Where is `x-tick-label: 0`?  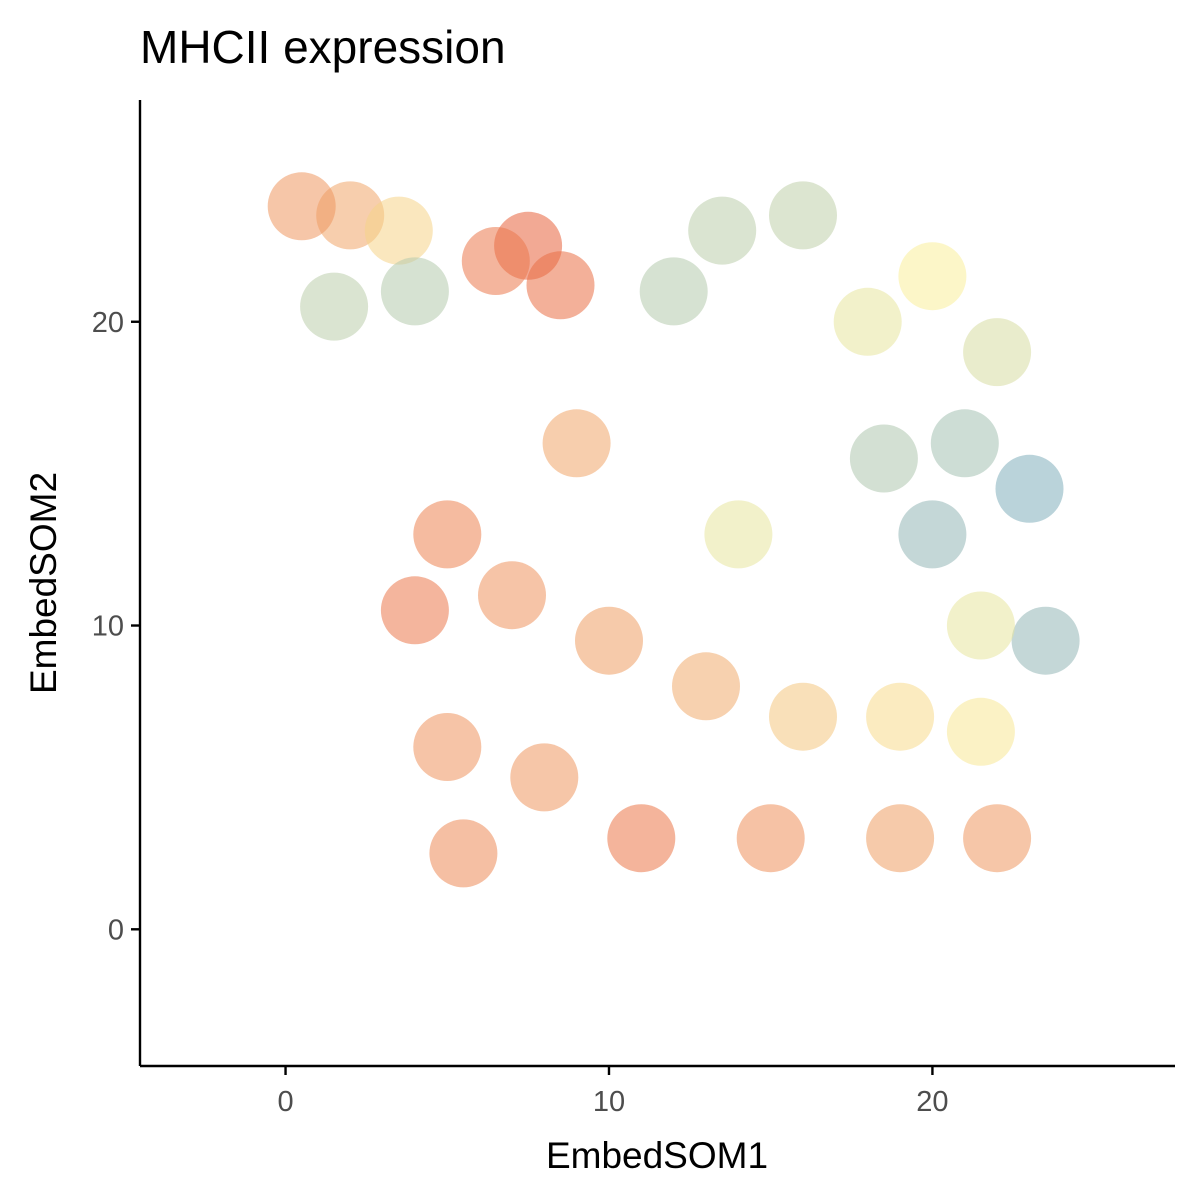 x-tick-label: 0 is located at coordinates (285, 1102).